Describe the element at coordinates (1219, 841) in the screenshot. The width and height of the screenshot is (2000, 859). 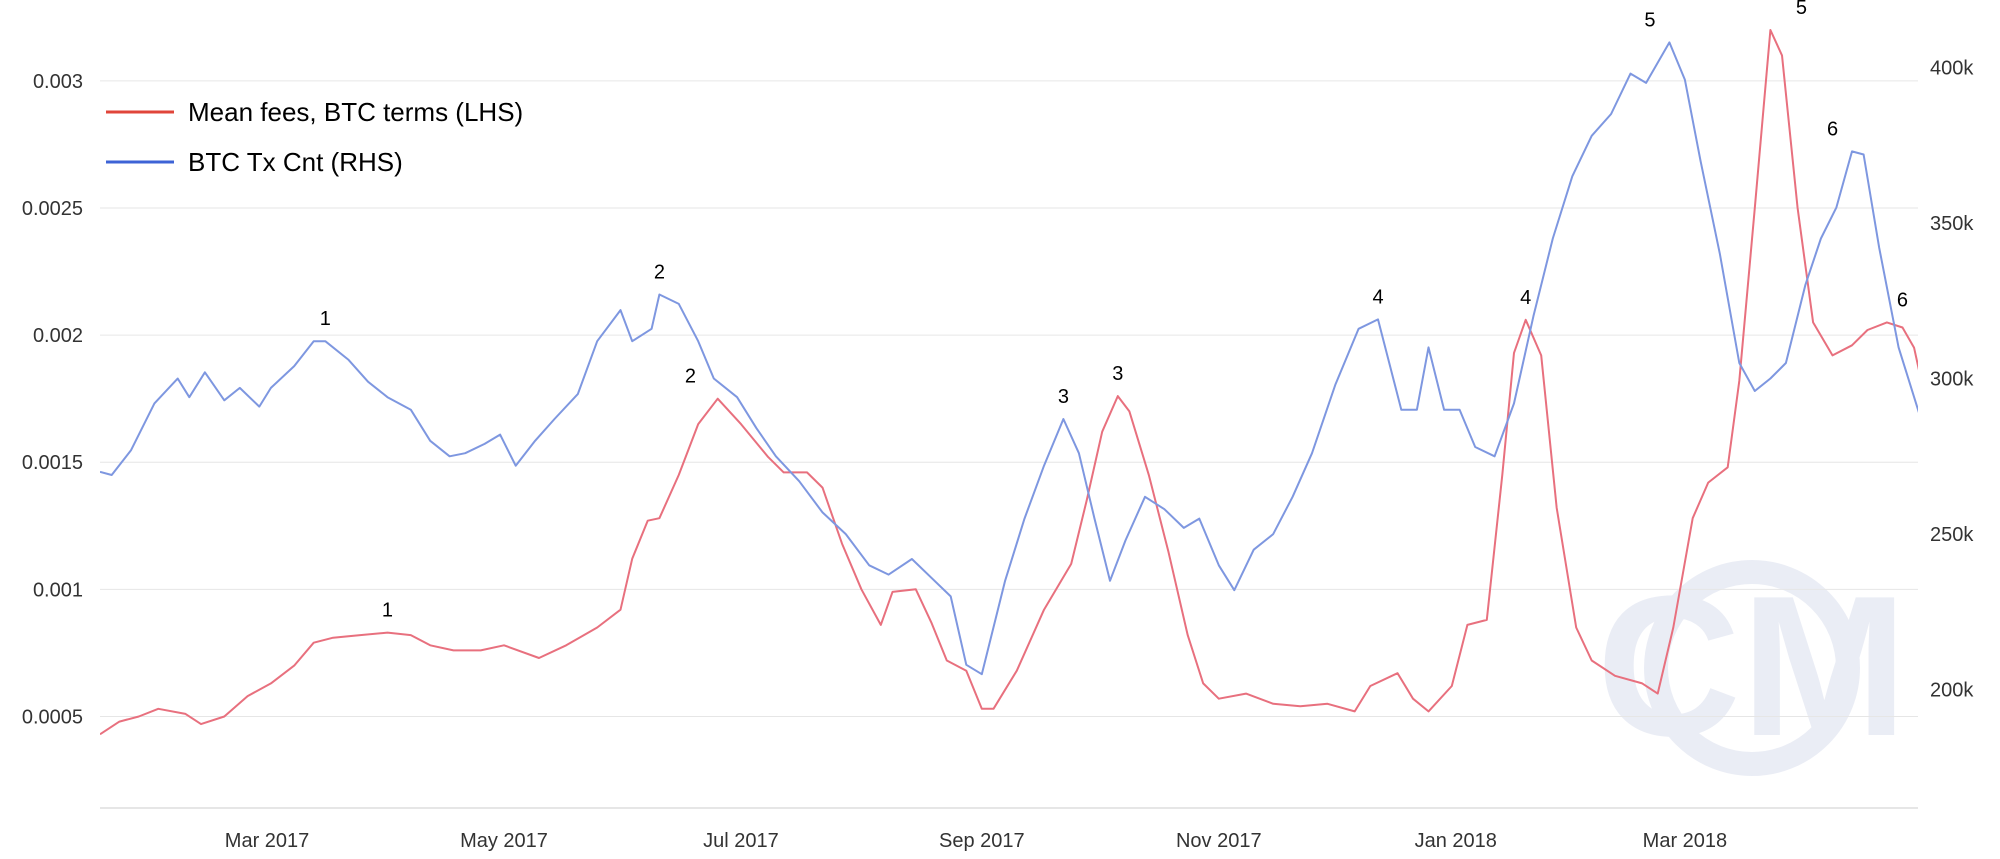
I see `x-axis-tick-label: Nov 2017` at that location.